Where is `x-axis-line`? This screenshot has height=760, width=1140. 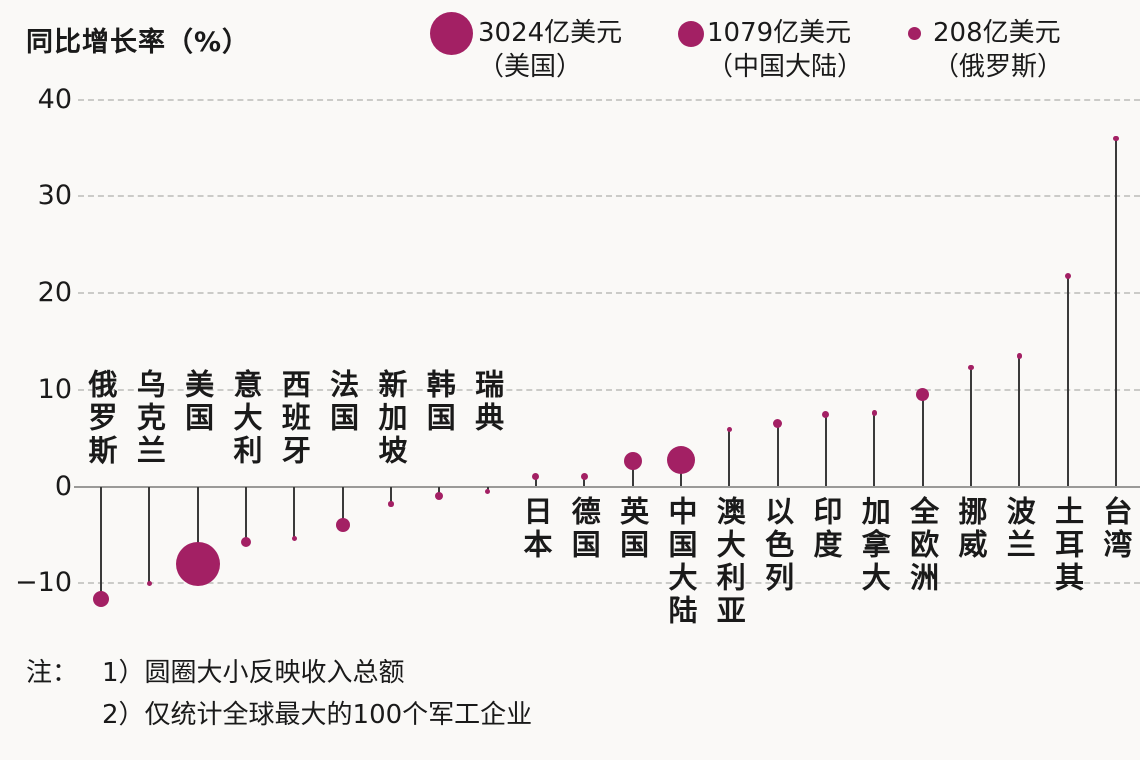 x-axis-line is located at coordinates (607, 486).